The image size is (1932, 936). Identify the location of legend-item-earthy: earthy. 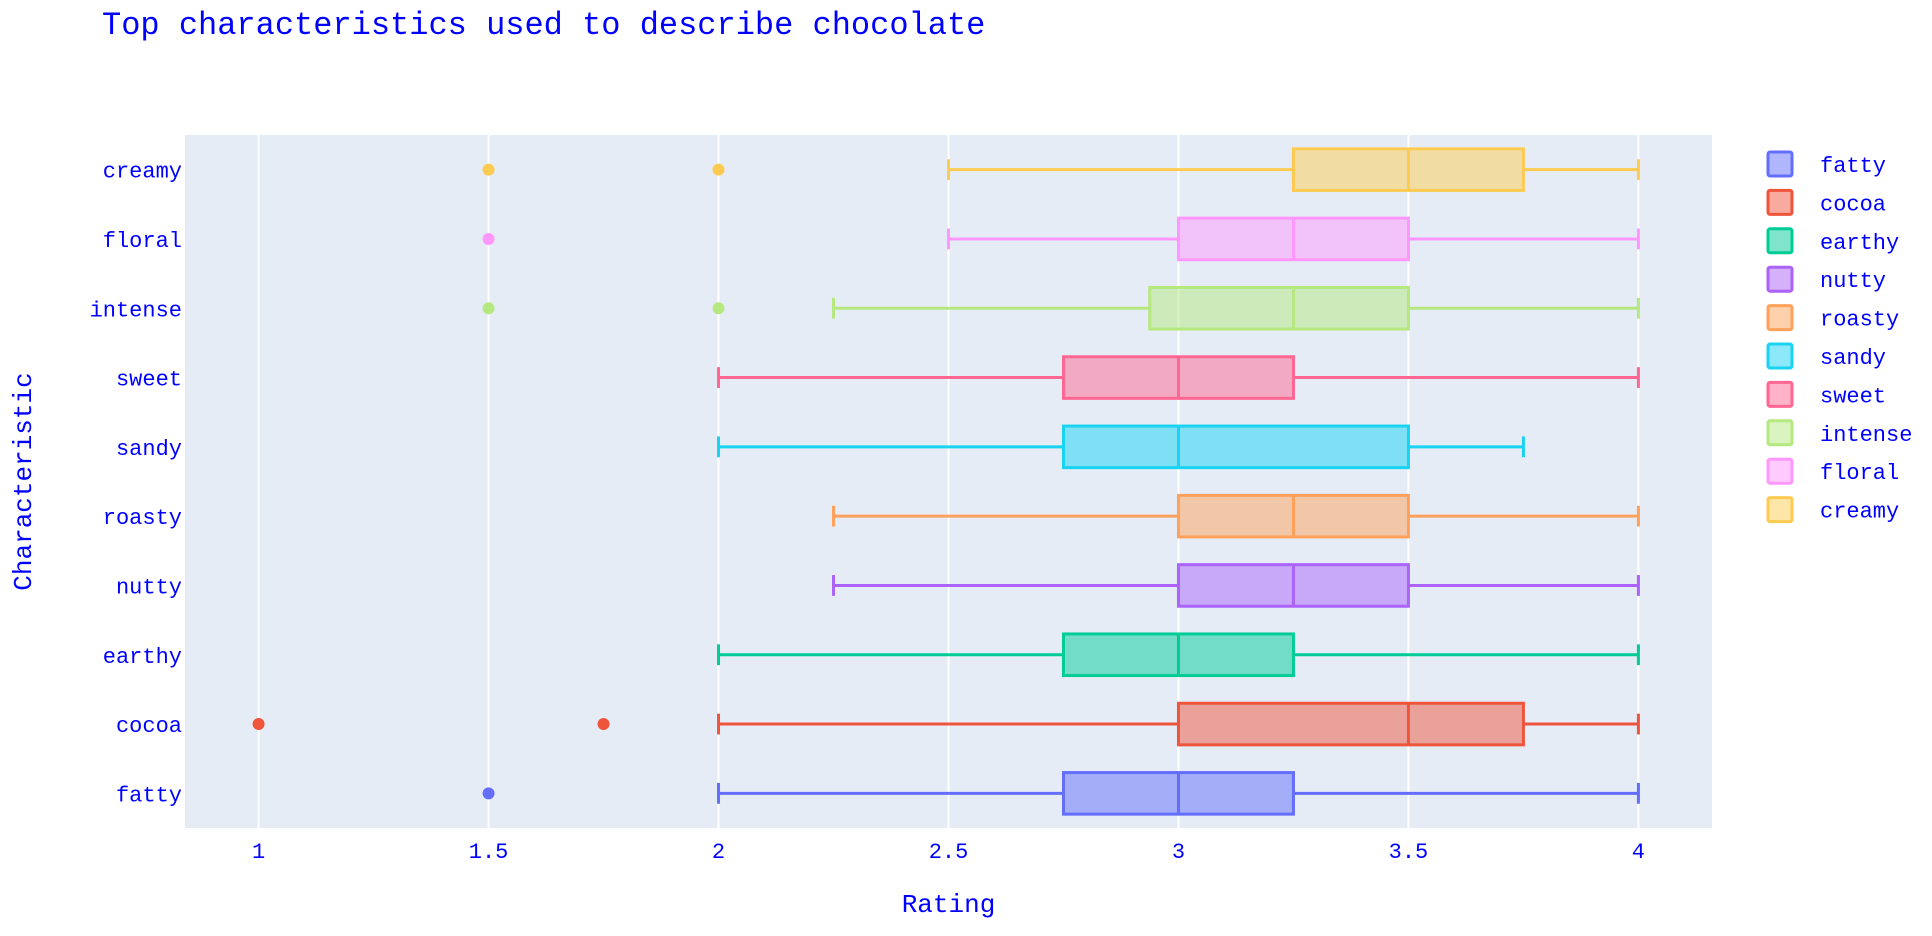
(1832, 241).